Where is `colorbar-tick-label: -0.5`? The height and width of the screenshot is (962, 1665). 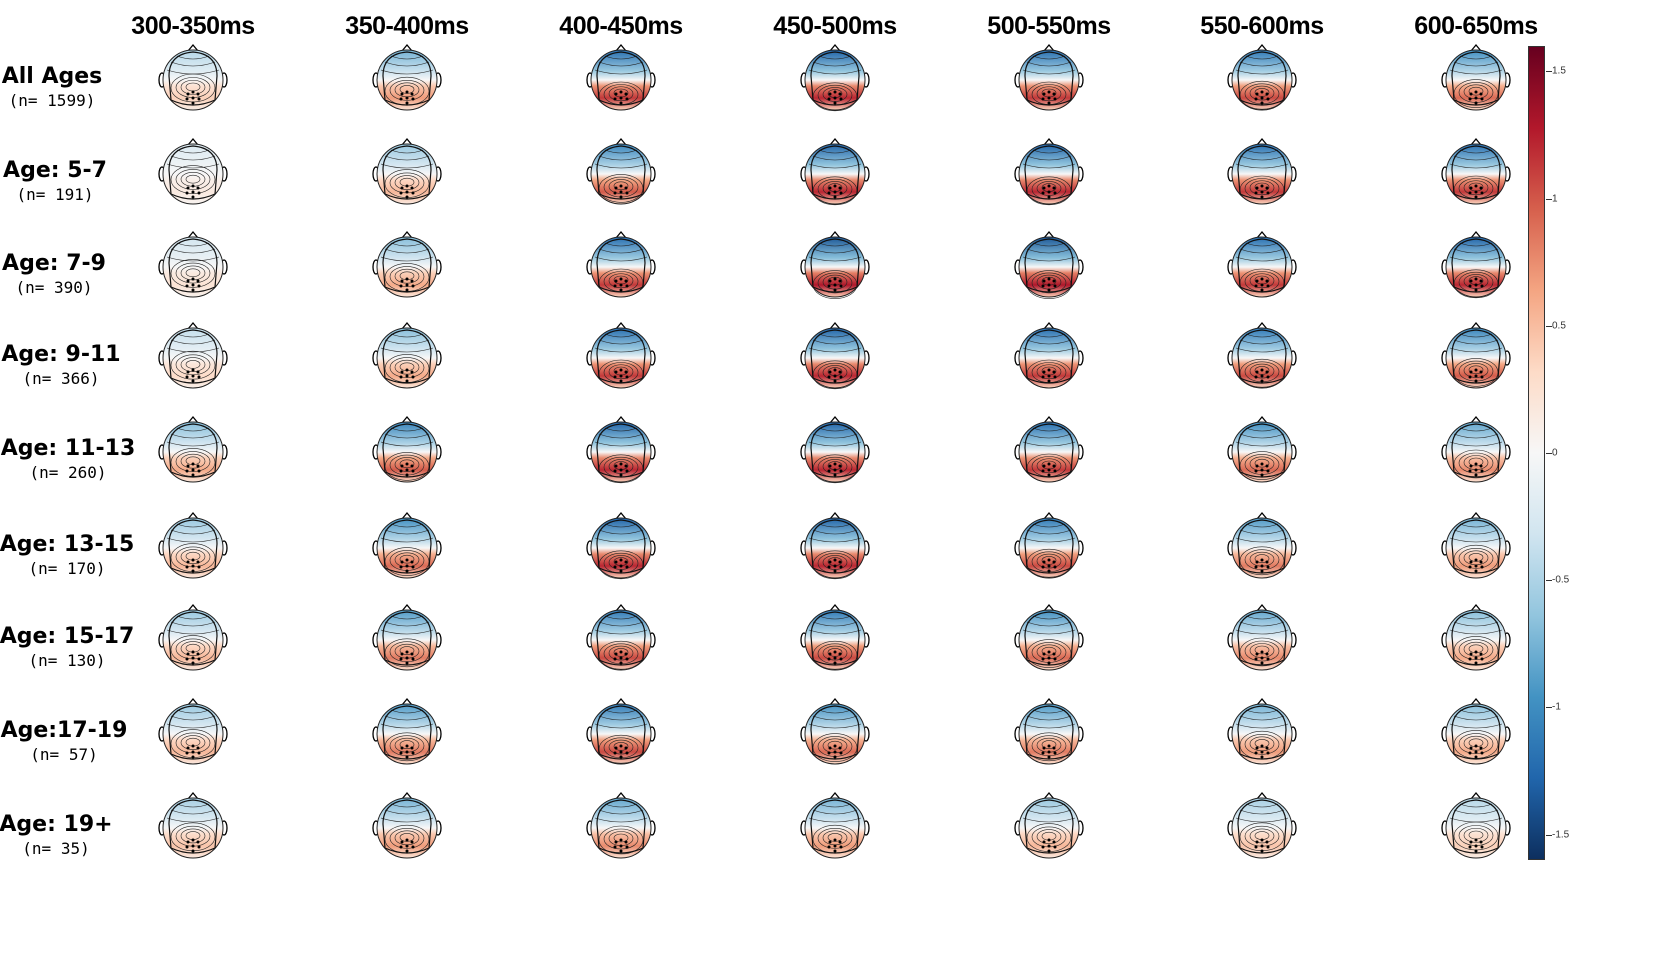
colorbar-tick-label: -0.5 is located at coordinates (1561, 580).